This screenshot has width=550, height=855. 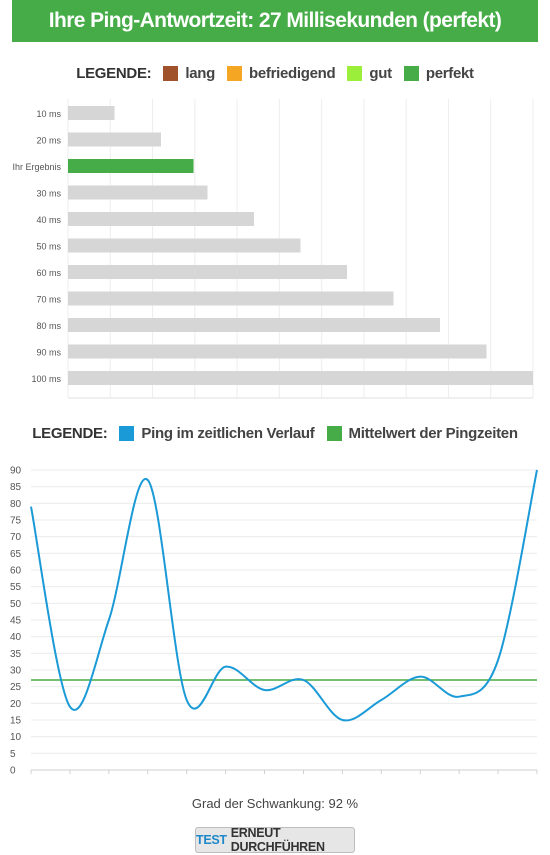 What do you see at coordinates (48, 247) in the screenshot?
I see `bar-category-label: 50 ms` at bounding box center [48, 247].